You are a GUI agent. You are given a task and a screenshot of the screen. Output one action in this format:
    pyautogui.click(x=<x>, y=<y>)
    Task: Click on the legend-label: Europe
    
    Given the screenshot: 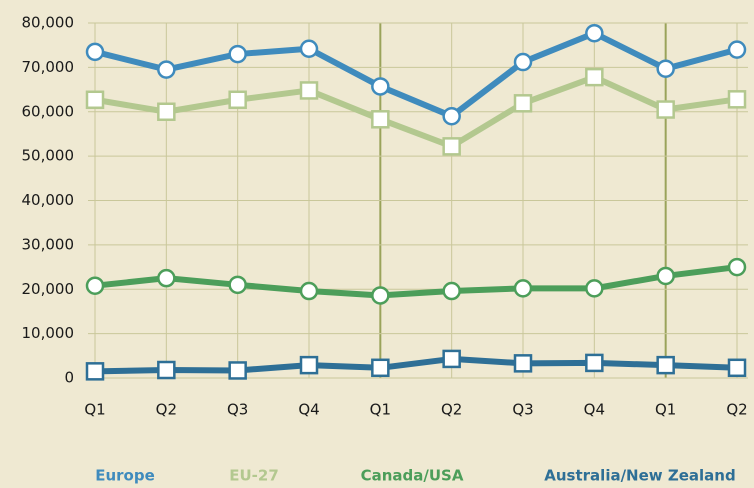 What is the action you would take?
    pyautogui.click(x=125, y=476)
    